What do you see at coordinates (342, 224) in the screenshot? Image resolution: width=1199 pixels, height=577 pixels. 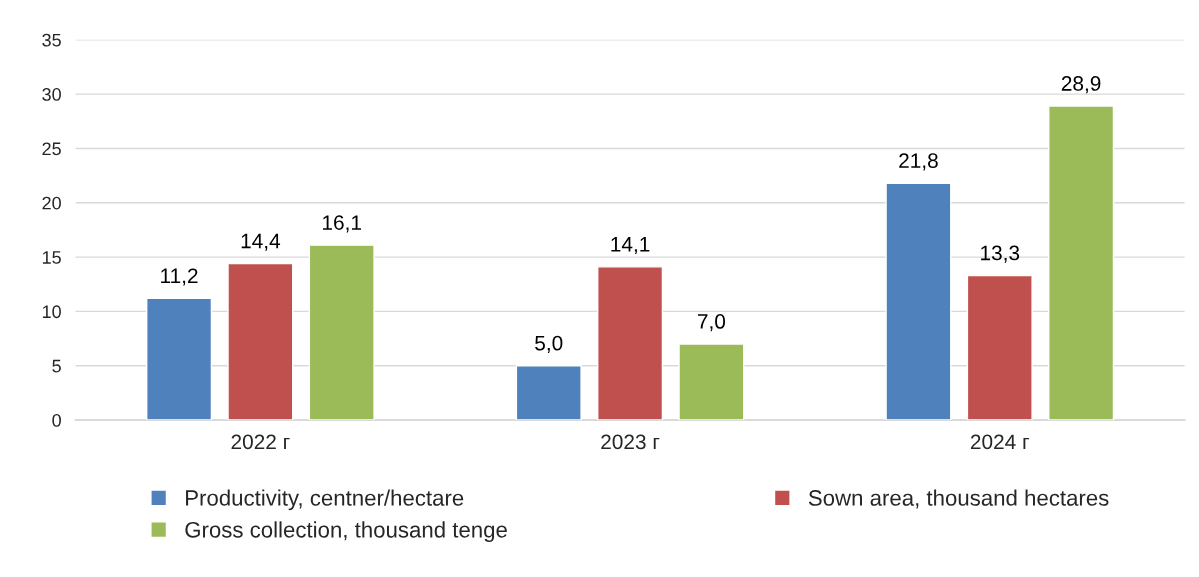 I see `data-label: 16,1` at bounding box center [342, 224].